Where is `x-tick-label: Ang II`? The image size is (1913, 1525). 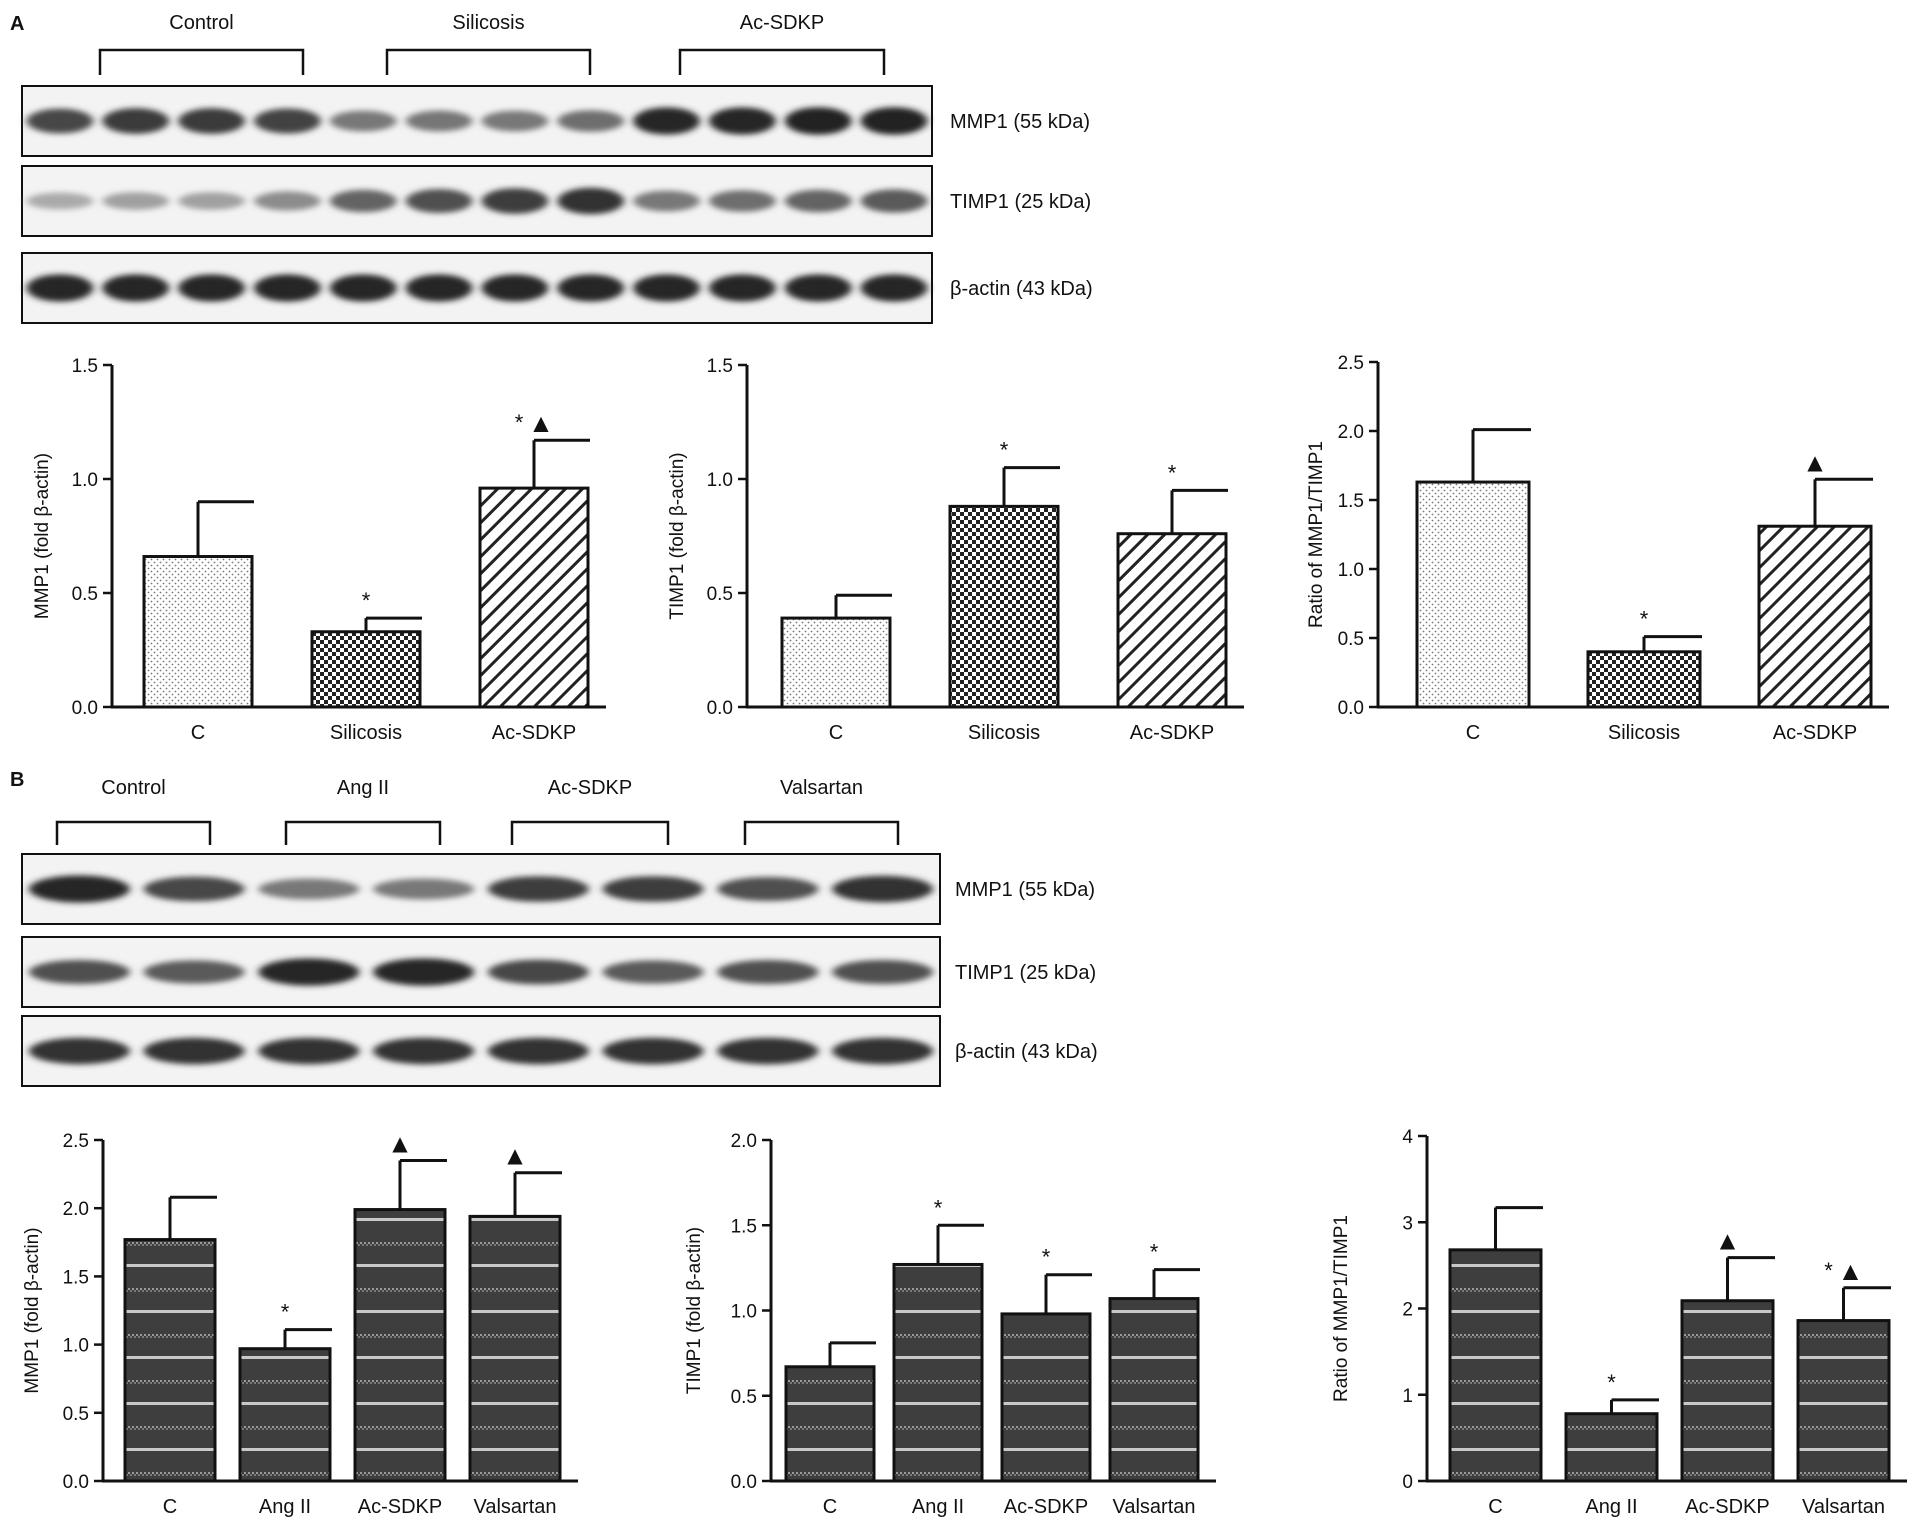
x-tick-label: Ang II is located at coordinates (938, 1507).